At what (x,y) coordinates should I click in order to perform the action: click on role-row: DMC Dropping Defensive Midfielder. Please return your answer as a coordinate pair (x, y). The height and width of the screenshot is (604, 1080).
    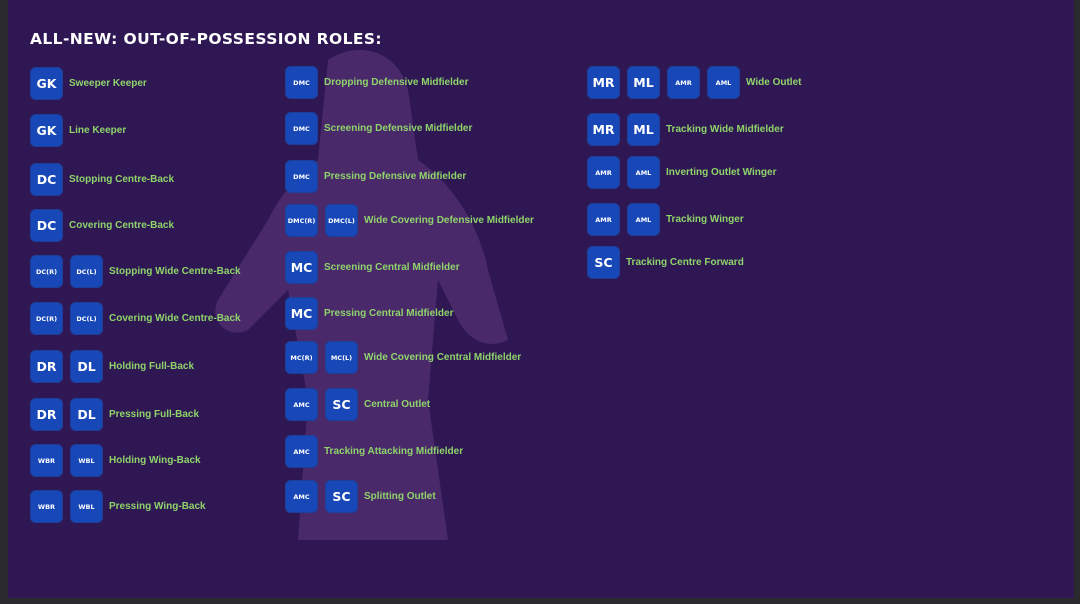
    Looking at the image, I should click on (376, 82).